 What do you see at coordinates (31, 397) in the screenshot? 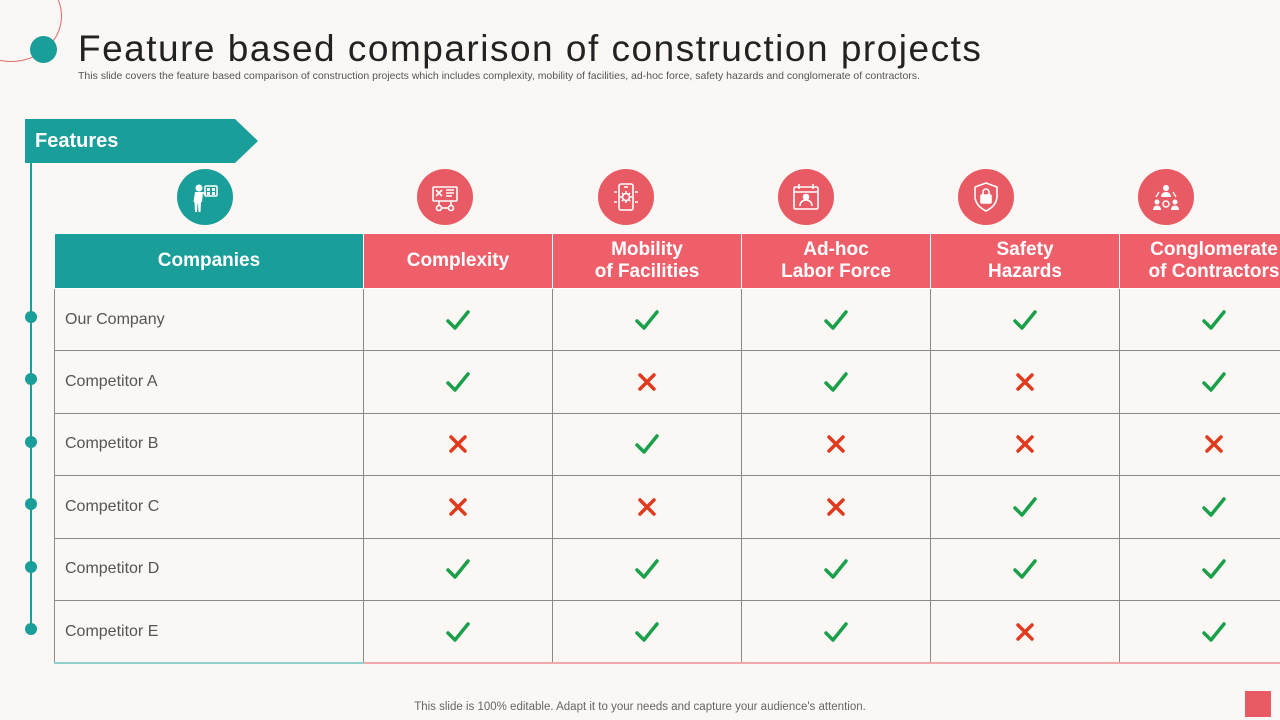
I see `timeline-line` at bounding box center [31, 397].